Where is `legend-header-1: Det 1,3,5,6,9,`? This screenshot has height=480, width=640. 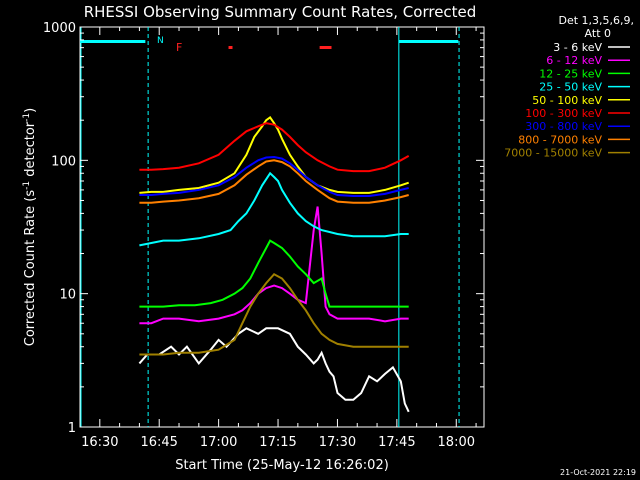 legend-header-1: Det 1,3,5,6,9, is located at coordinates (596, 20).